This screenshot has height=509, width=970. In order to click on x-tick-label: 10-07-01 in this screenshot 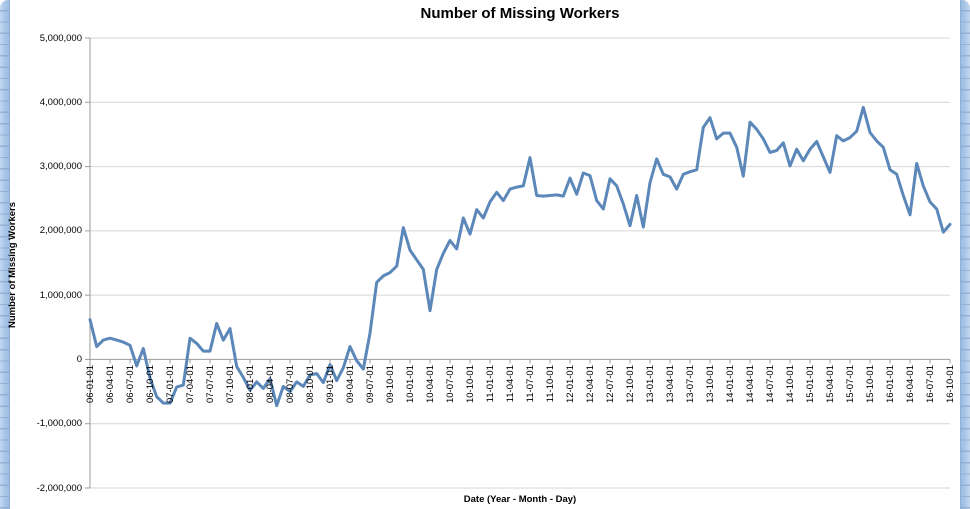, I will do `click(450, 384)`.